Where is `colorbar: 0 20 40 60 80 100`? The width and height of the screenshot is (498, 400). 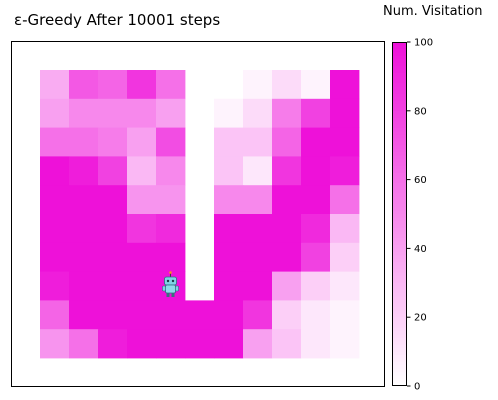
colorbar: 0 20 40 60 80 100 is located at coordinates (412, 215).